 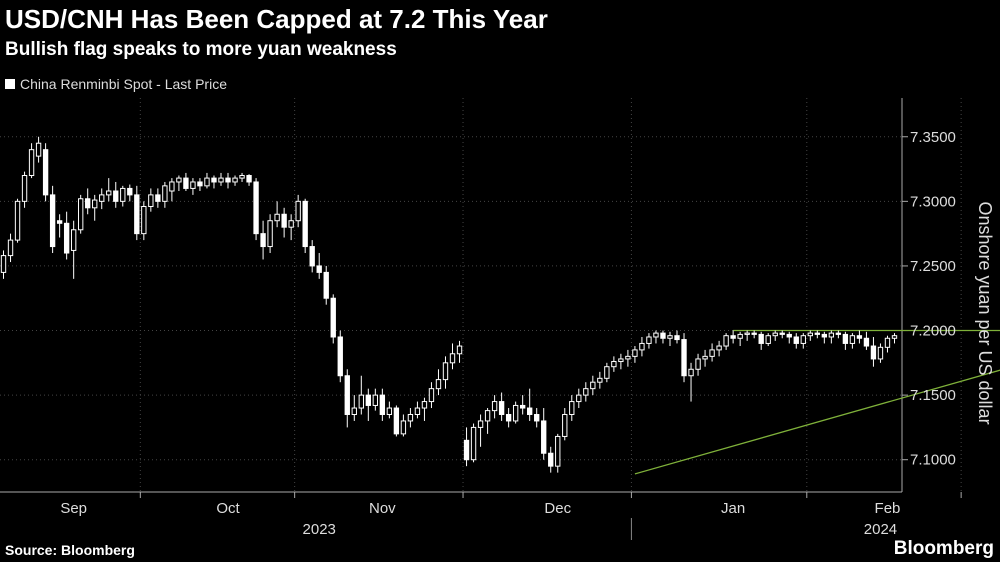 What do you see at coordinates (10, 84) in the screenshot?
I see `legend-swatch` at bounding box center [10, 84].